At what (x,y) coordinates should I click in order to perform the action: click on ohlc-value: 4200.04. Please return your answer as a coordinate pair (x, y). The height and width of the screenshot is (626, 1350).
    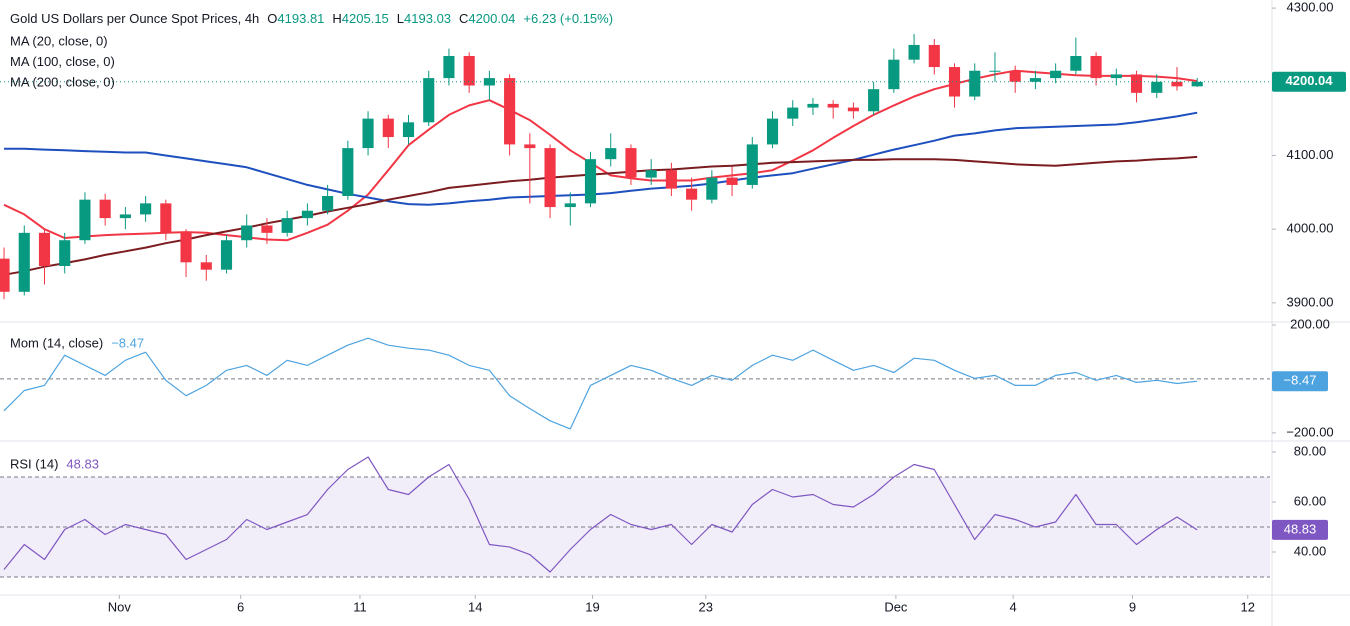
    Looking at the image, I should click on (491, 18).